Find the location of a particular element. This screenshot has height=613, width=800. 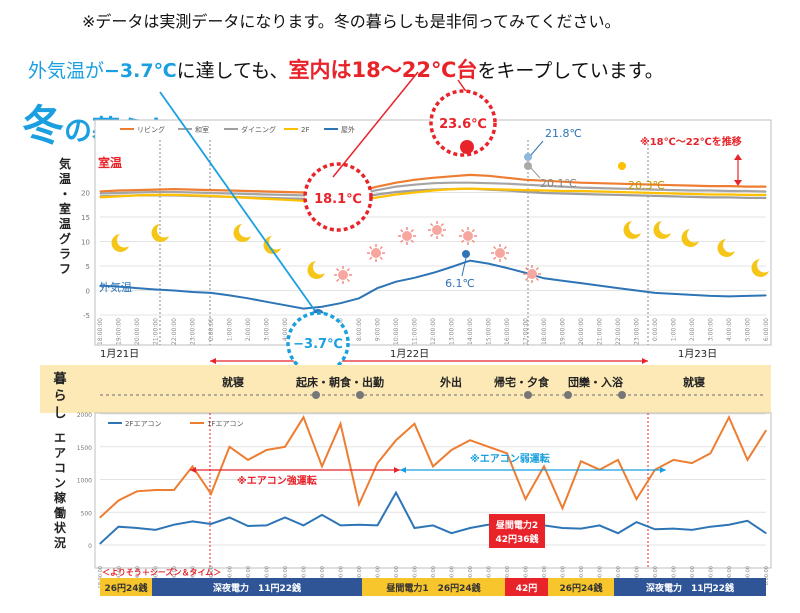

temp-ylabel-char: グ is located at coordinates (65, 238).